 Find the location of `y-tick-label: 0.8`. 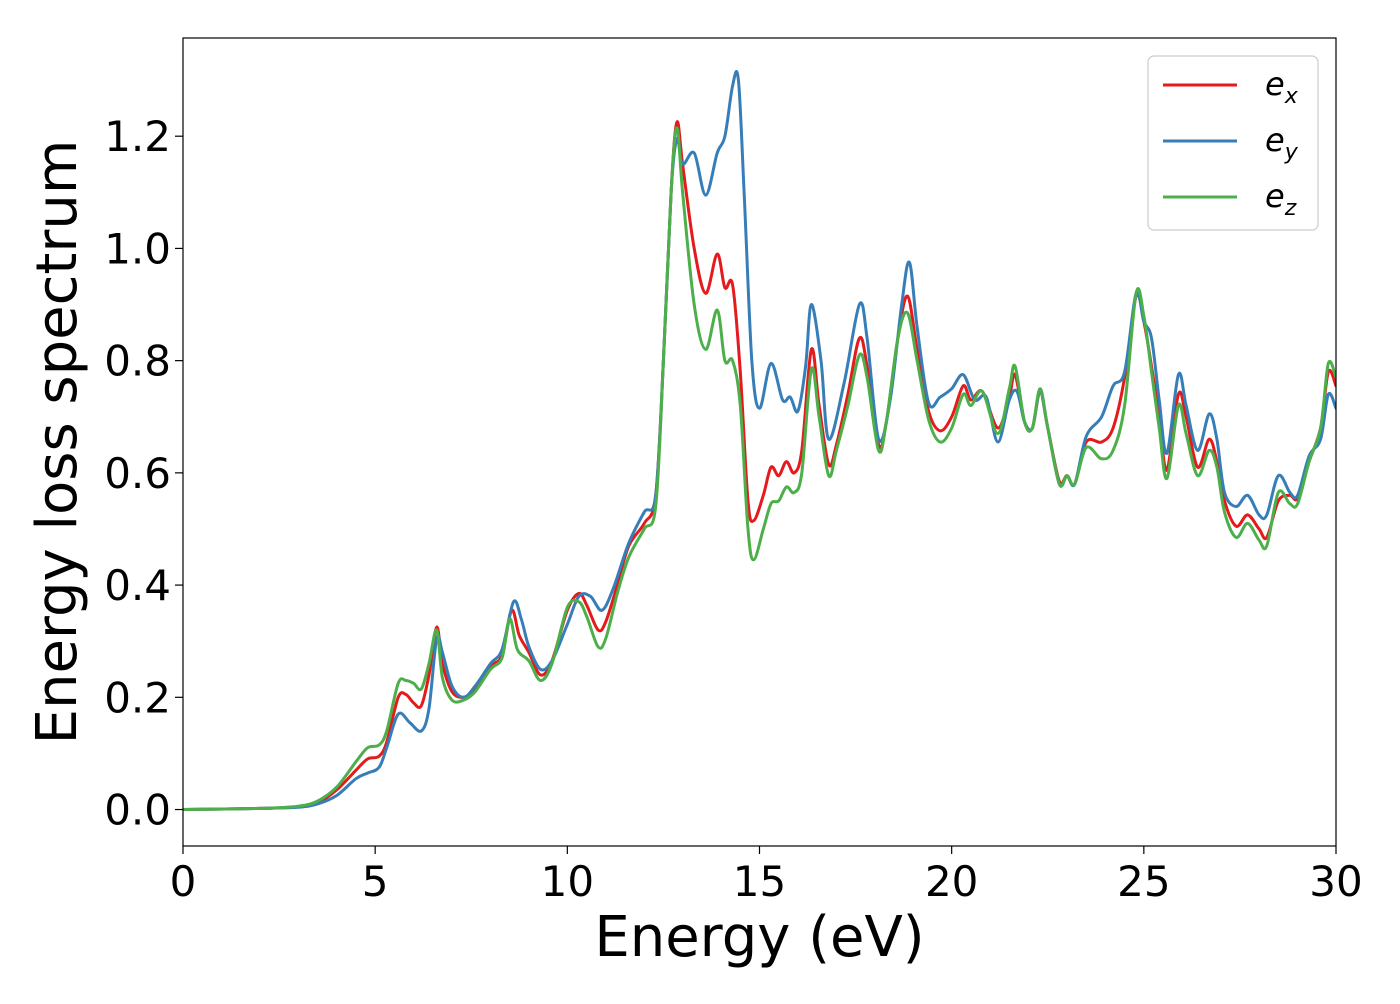

y-tick-label: 0.8 is located at coordinates (137, 361).